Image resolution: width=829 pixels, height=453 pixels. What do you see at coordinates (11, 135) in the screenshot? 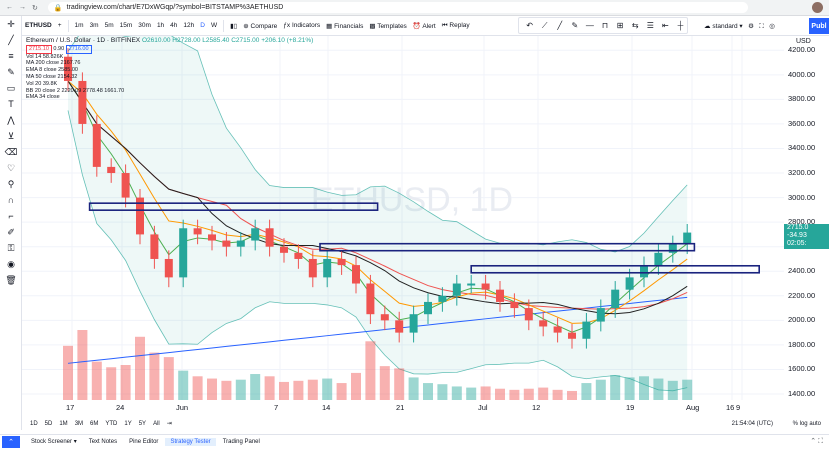
I see `measure-icon: ⊻` at bounding box center [11, 135].